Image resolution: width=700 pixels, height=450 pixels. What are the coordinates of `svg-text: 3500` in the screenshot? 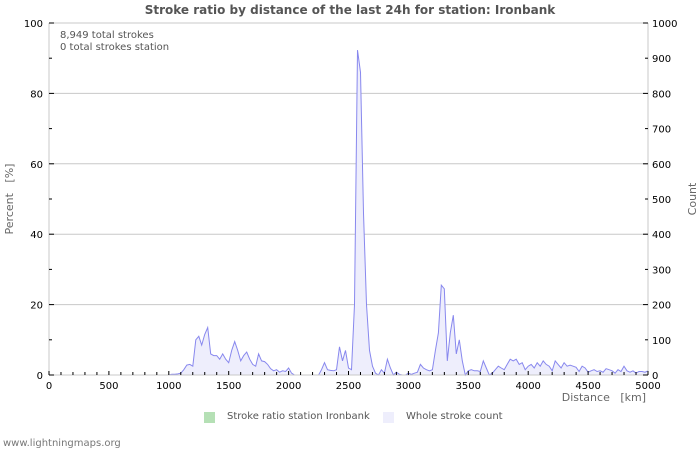 It's located at (468, 386).